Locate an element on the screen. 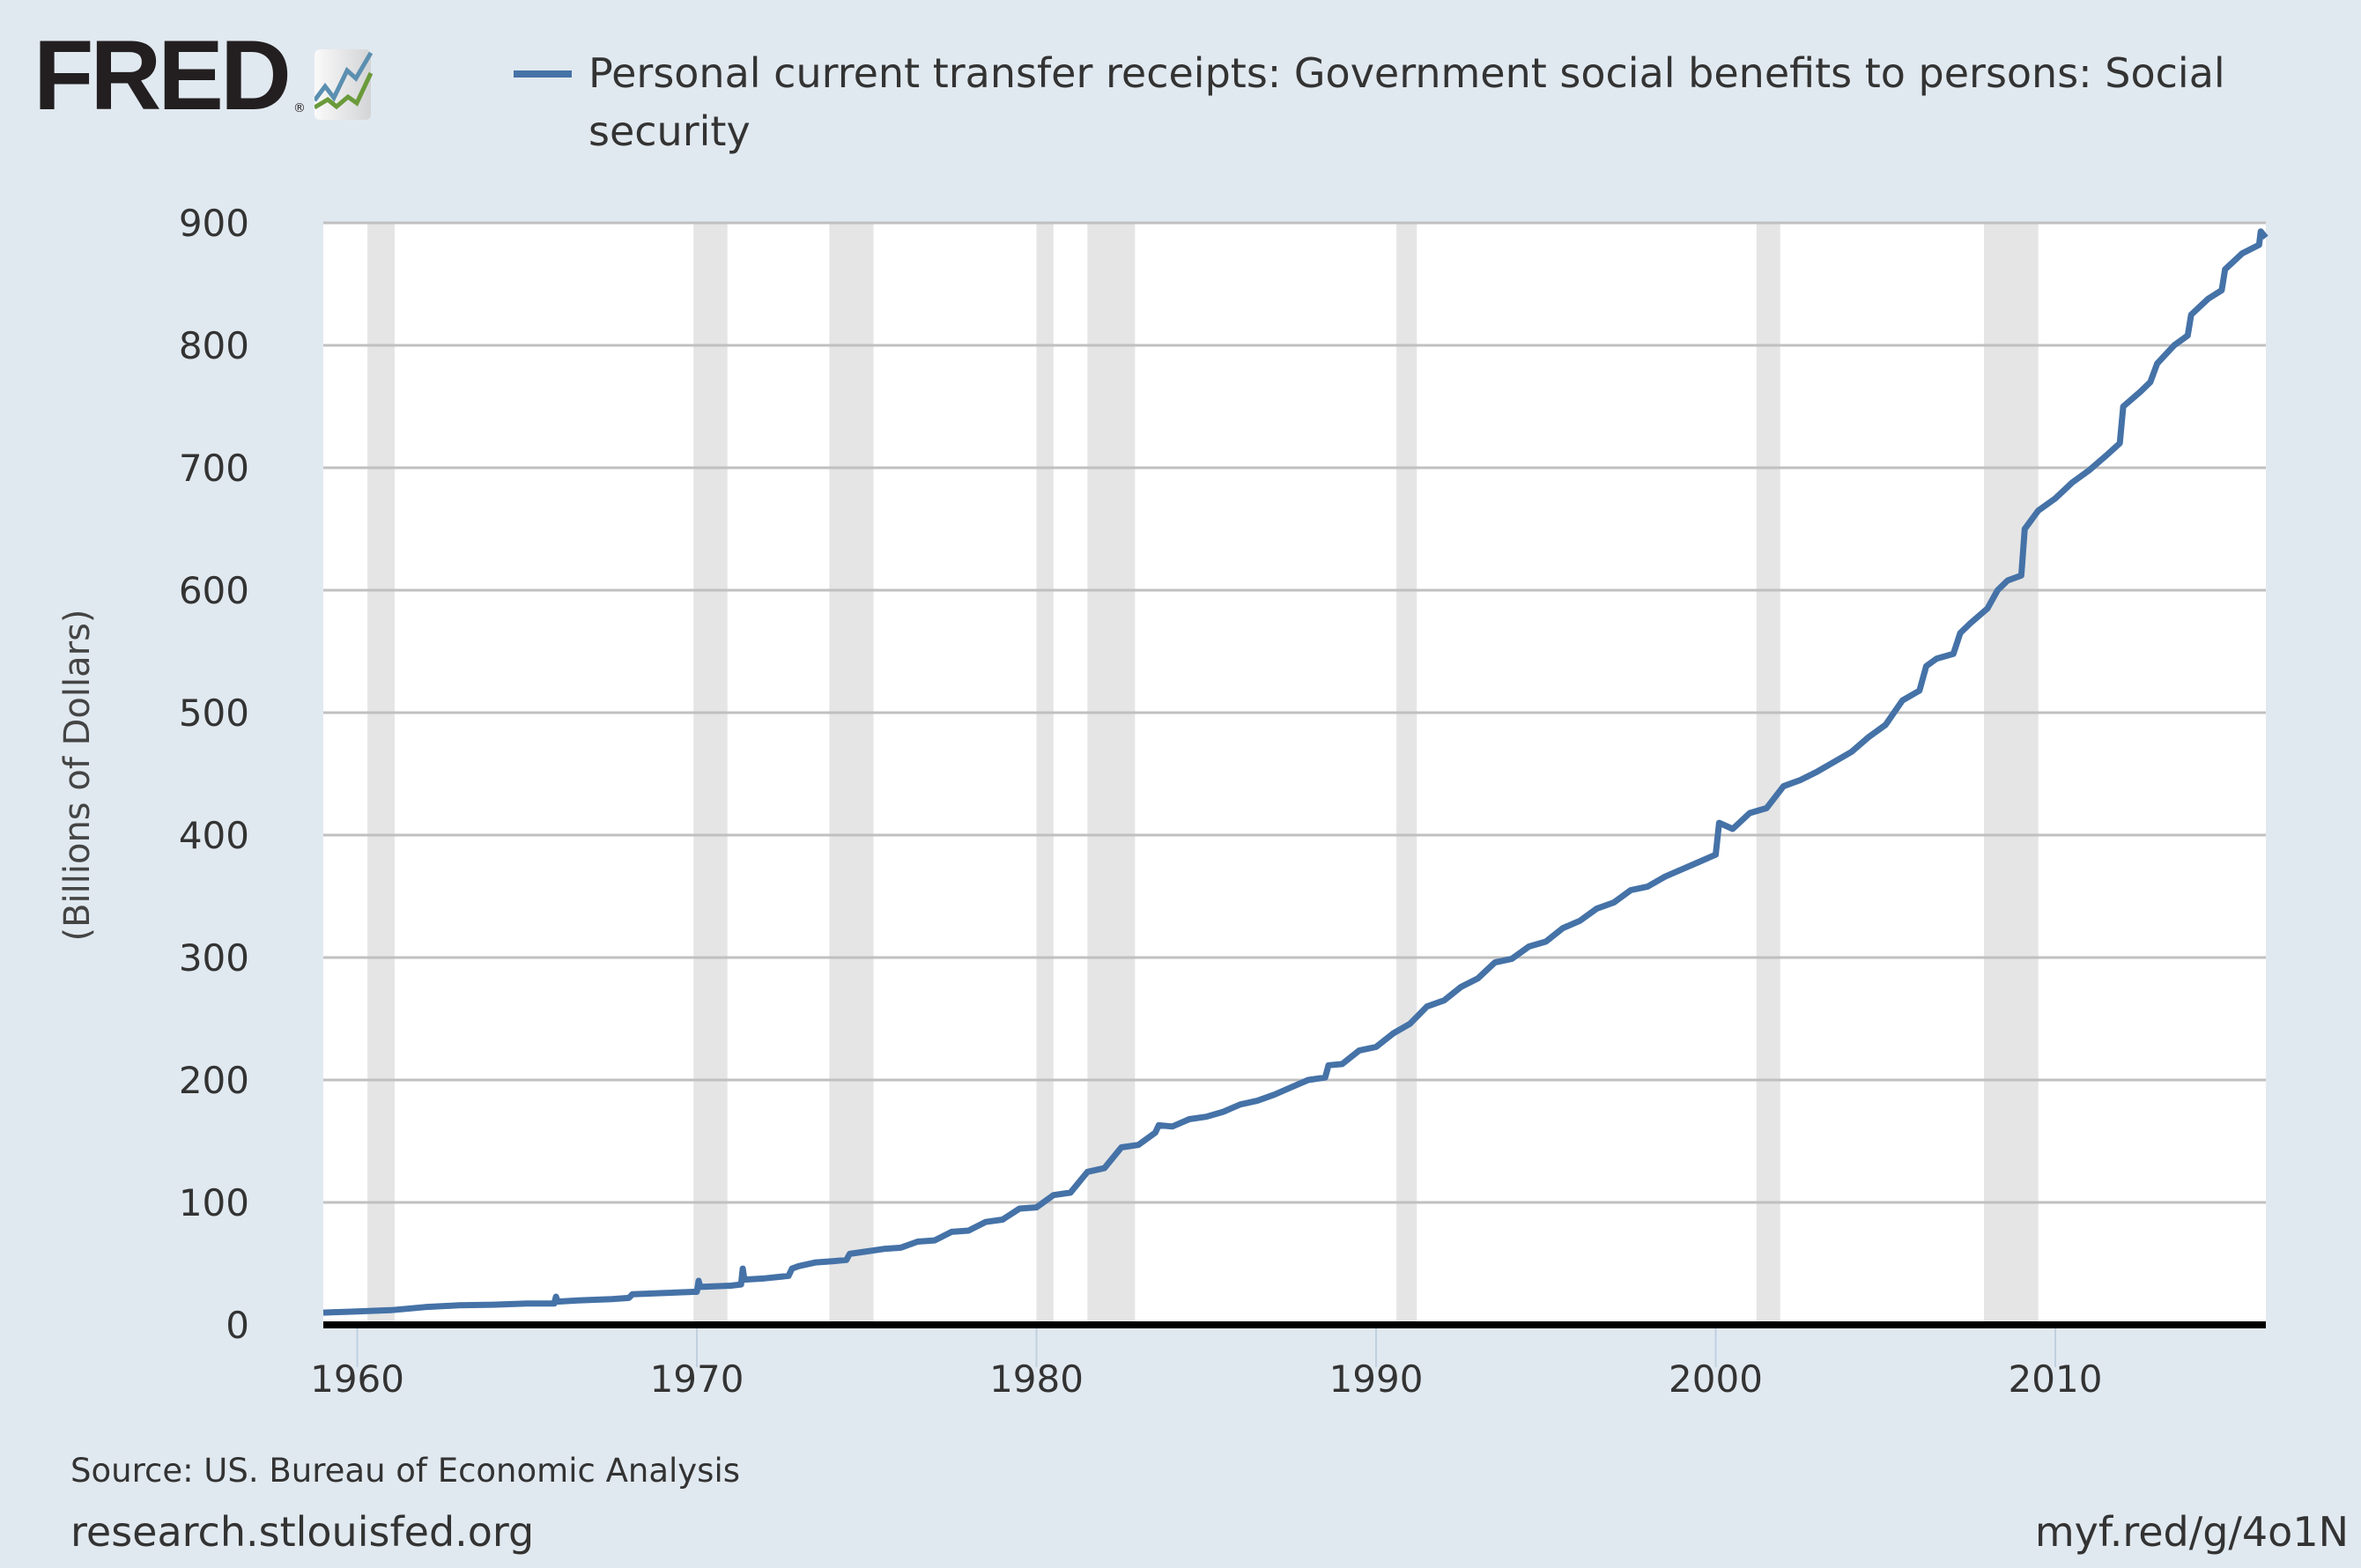 The width and height of the screenshot is (2361, 1568). fred-logo-text: FRED is located at coordinates (162, 75).